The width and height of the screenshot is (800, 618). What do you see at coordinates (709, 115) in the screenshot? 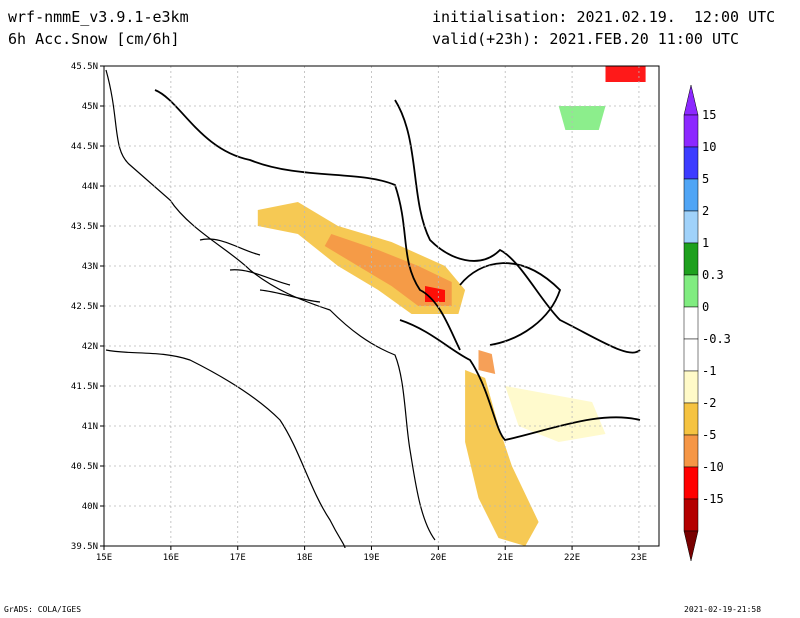
I see `legend-label-0: 15` at bounding box center [709, 115].